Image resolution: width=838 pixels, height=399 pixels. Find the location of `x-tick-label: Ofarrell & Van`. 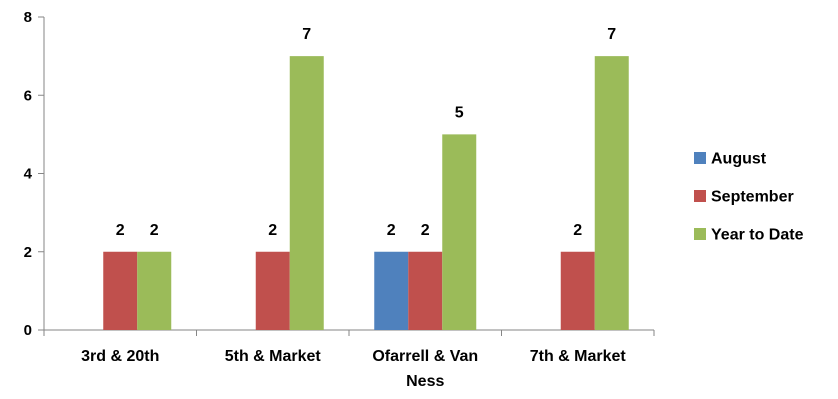

x-tick-label: Ofarrell & Van is located at coordinates (425, 356).